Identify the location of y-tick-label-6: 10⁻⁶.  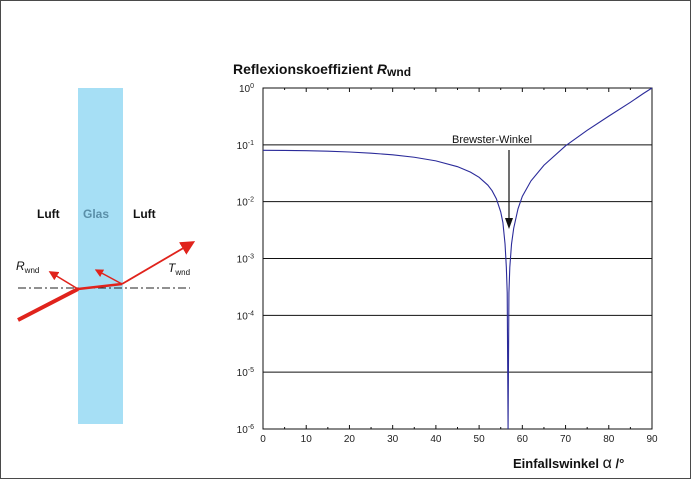
(245, 430).